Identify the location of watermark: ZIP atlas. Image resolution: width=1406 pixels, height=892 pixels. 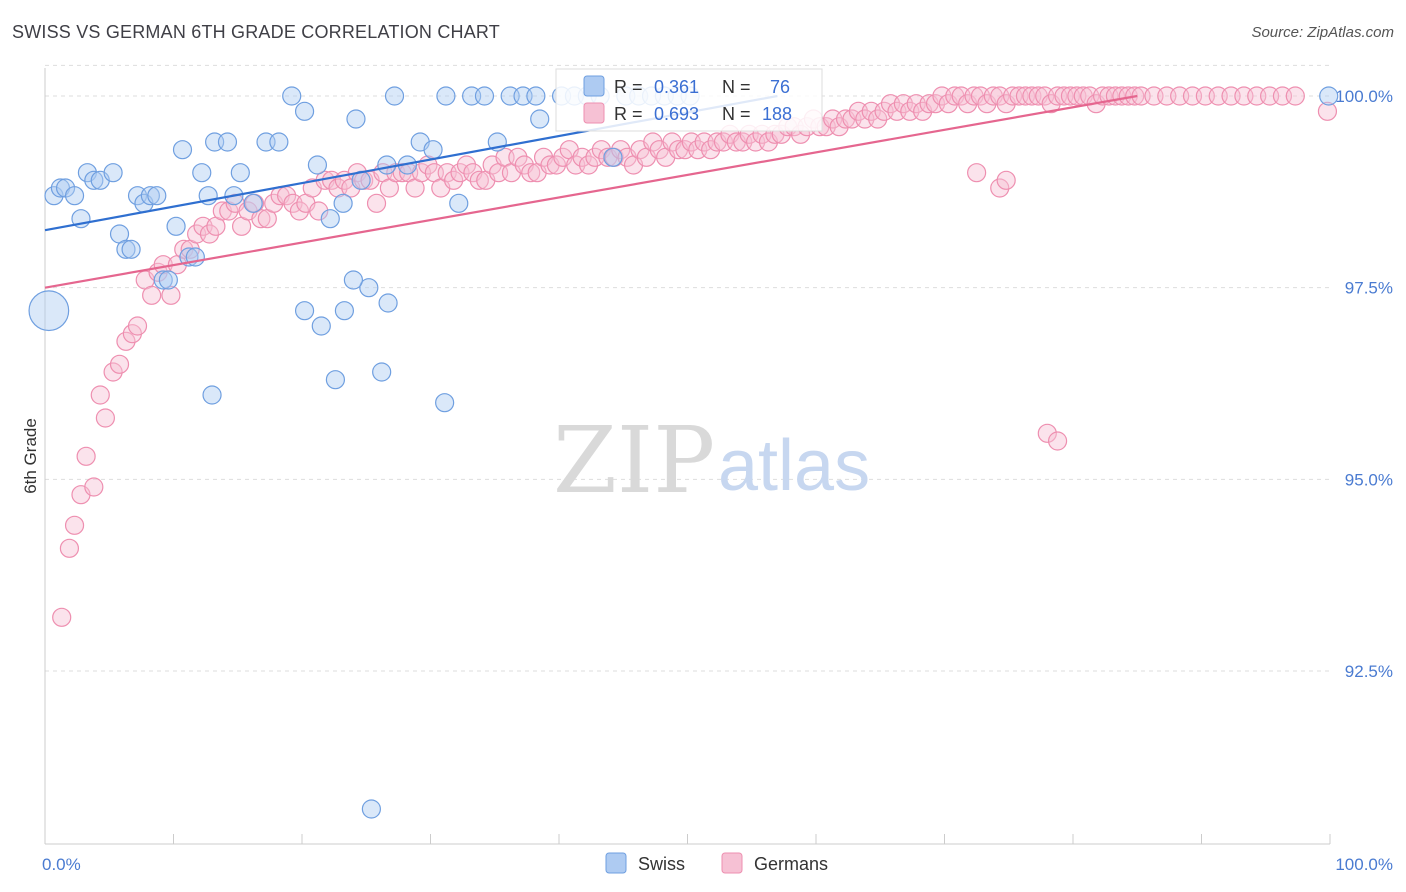
(711, 460).